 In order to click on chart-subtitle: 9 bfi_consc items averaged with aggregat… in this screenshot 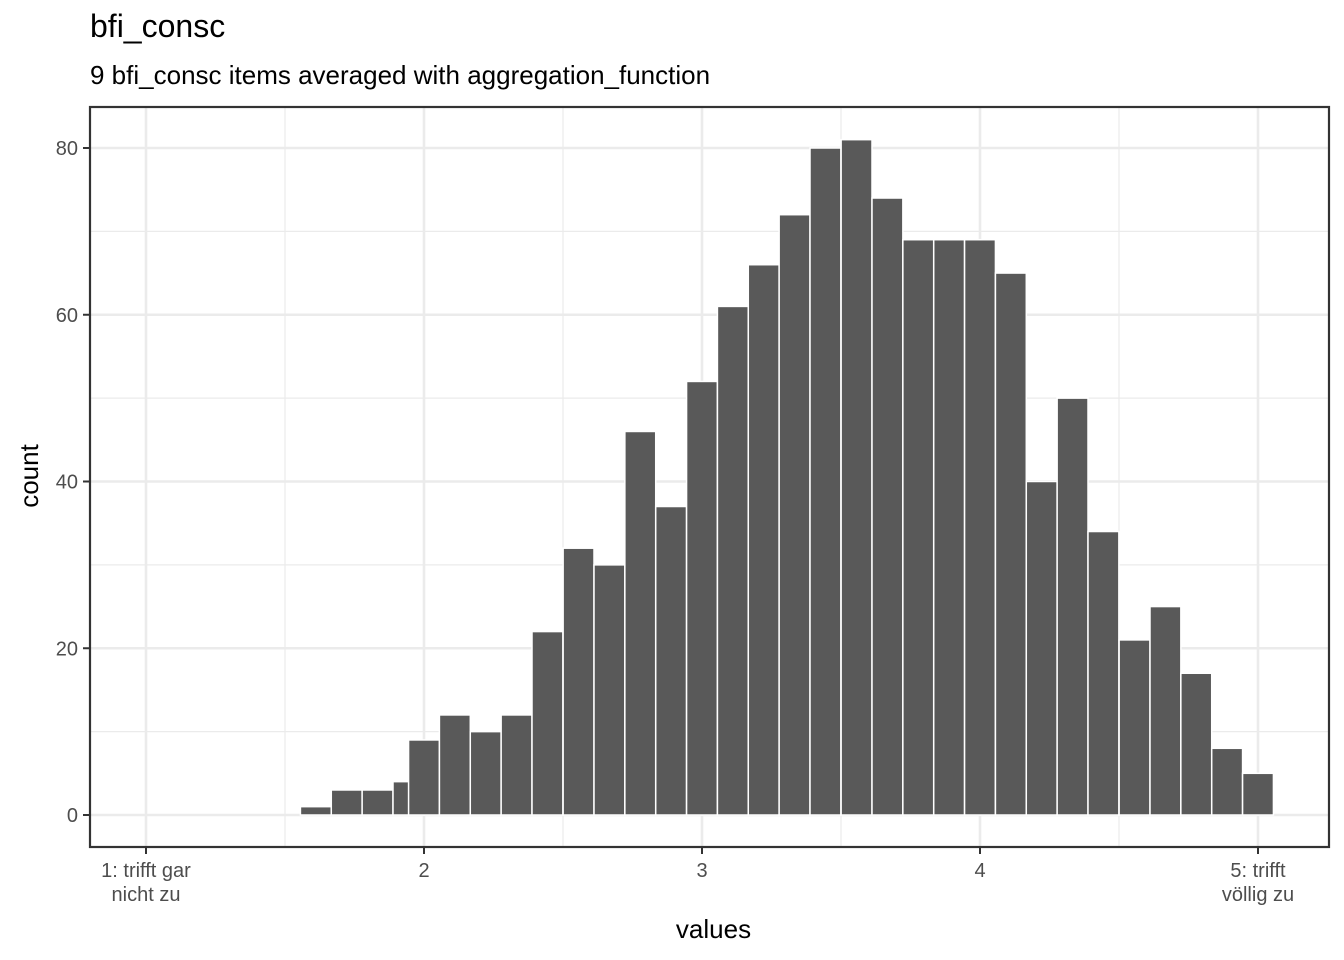, I will do `click(400, 75)`.